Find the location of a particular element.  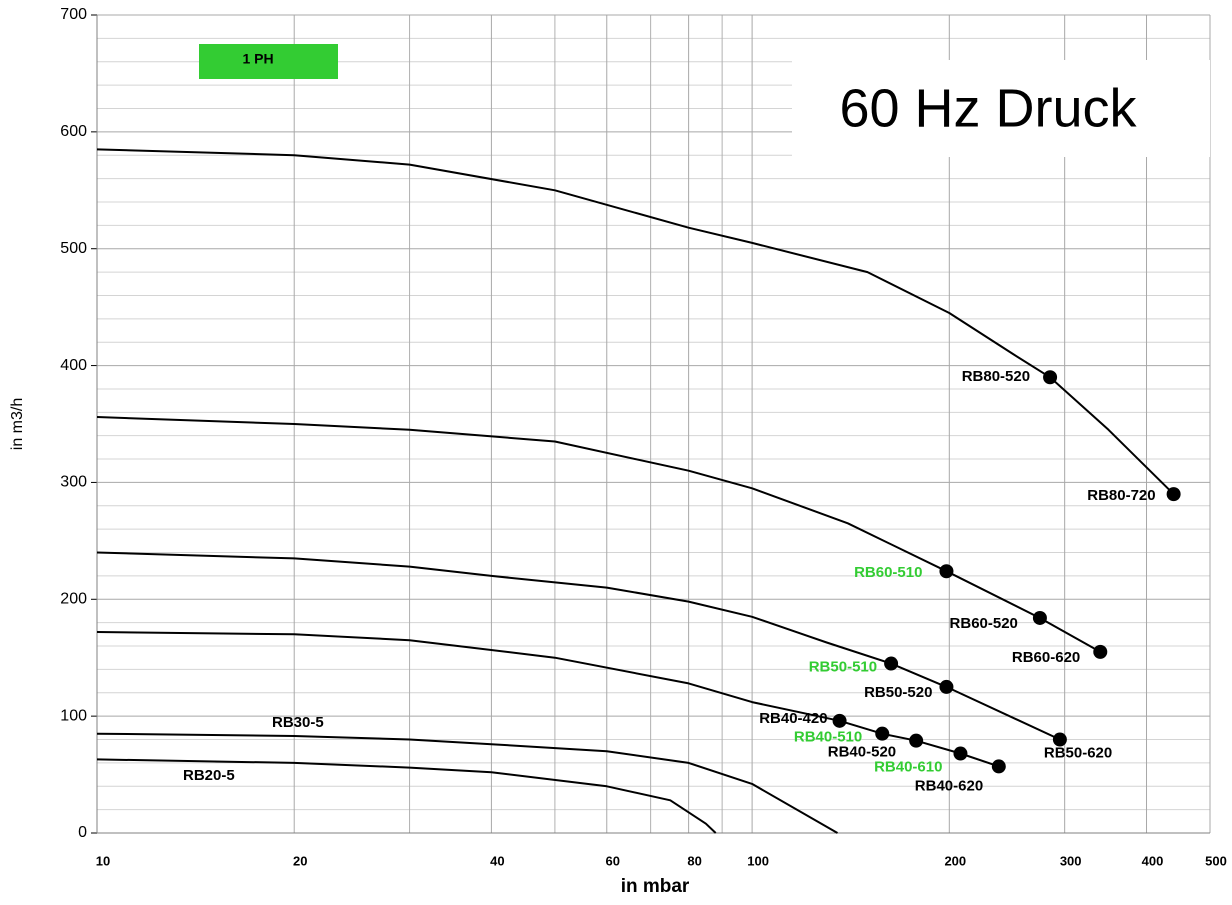

y-tick-label: 100 is located at coordinates (73, 715).